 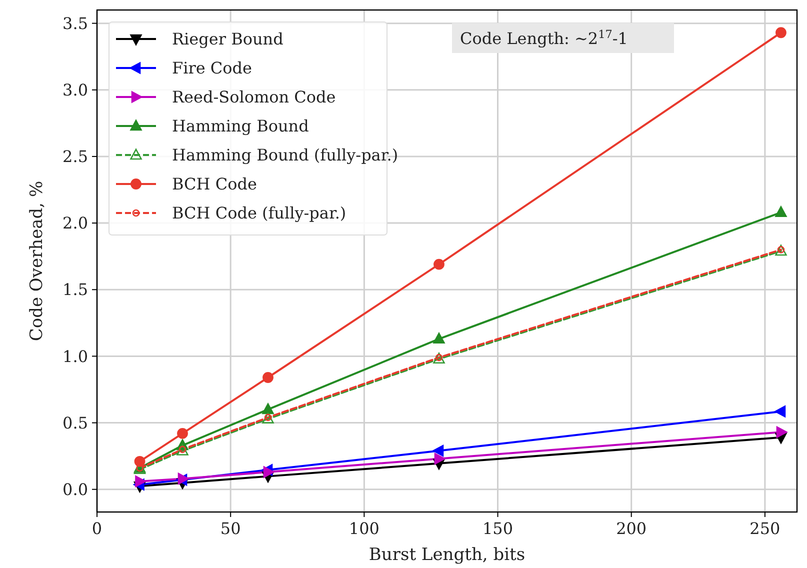 I want to click on y-tick-label: 2.5, so click(x=75, y=156).